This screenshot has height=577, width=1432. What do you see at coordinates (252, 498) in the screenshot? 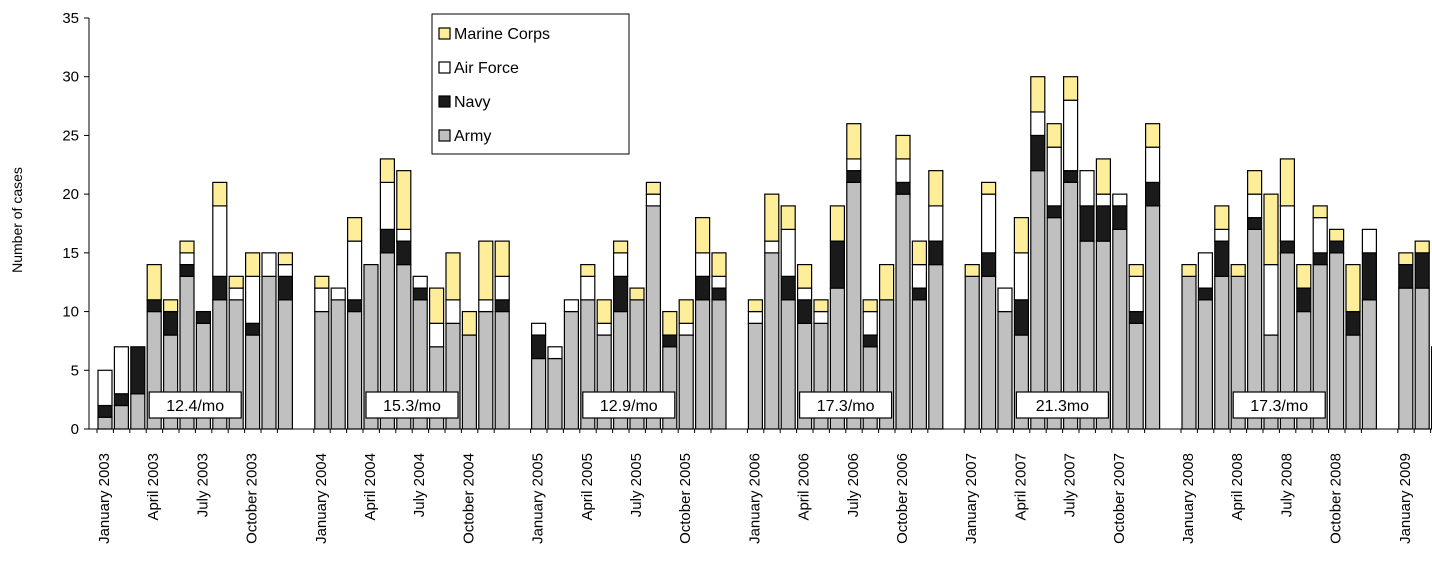
I see `x-tick-label: October 2003` at bounding box center [252, 498].